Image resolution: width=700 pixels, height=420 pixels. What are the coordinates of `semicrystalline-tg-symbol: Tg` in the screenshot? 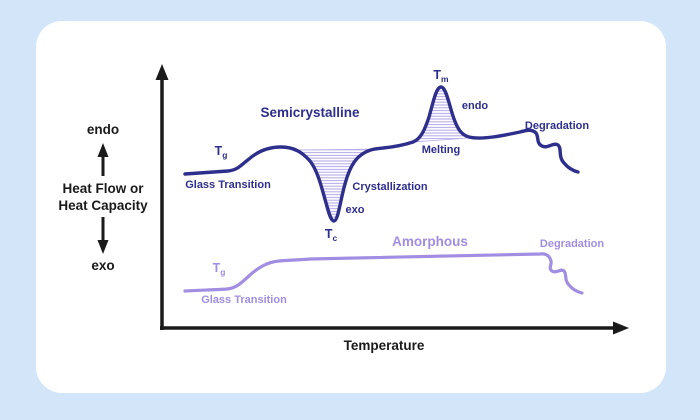 It's located at (221, 152).